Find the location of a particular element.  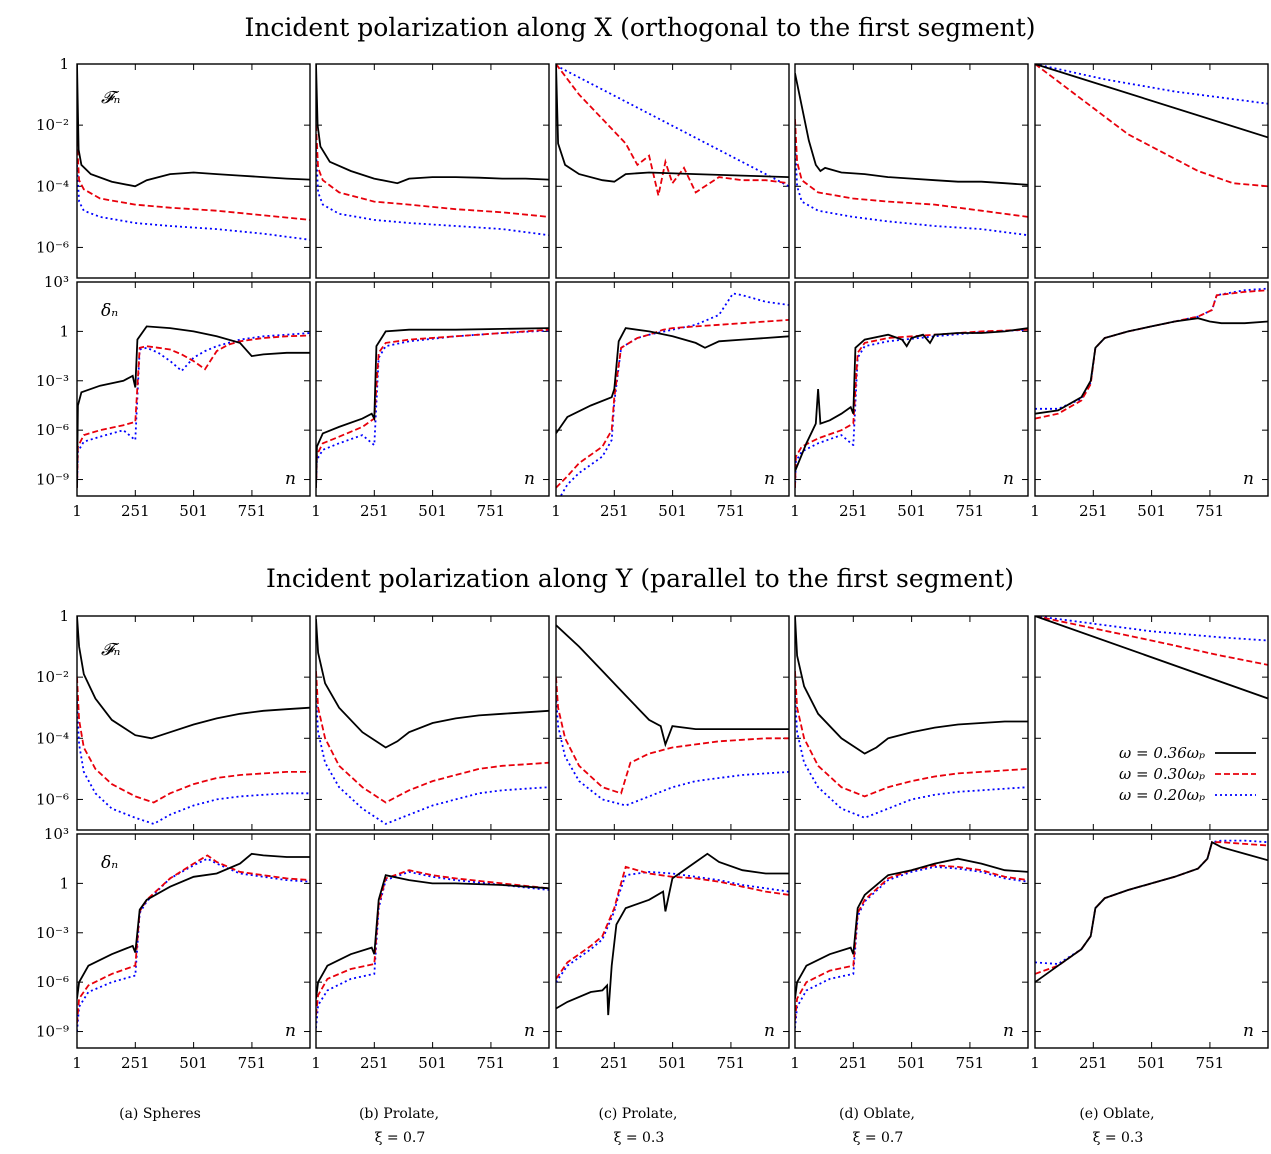

panel-X-F-c is located at coordinates (672, 171).